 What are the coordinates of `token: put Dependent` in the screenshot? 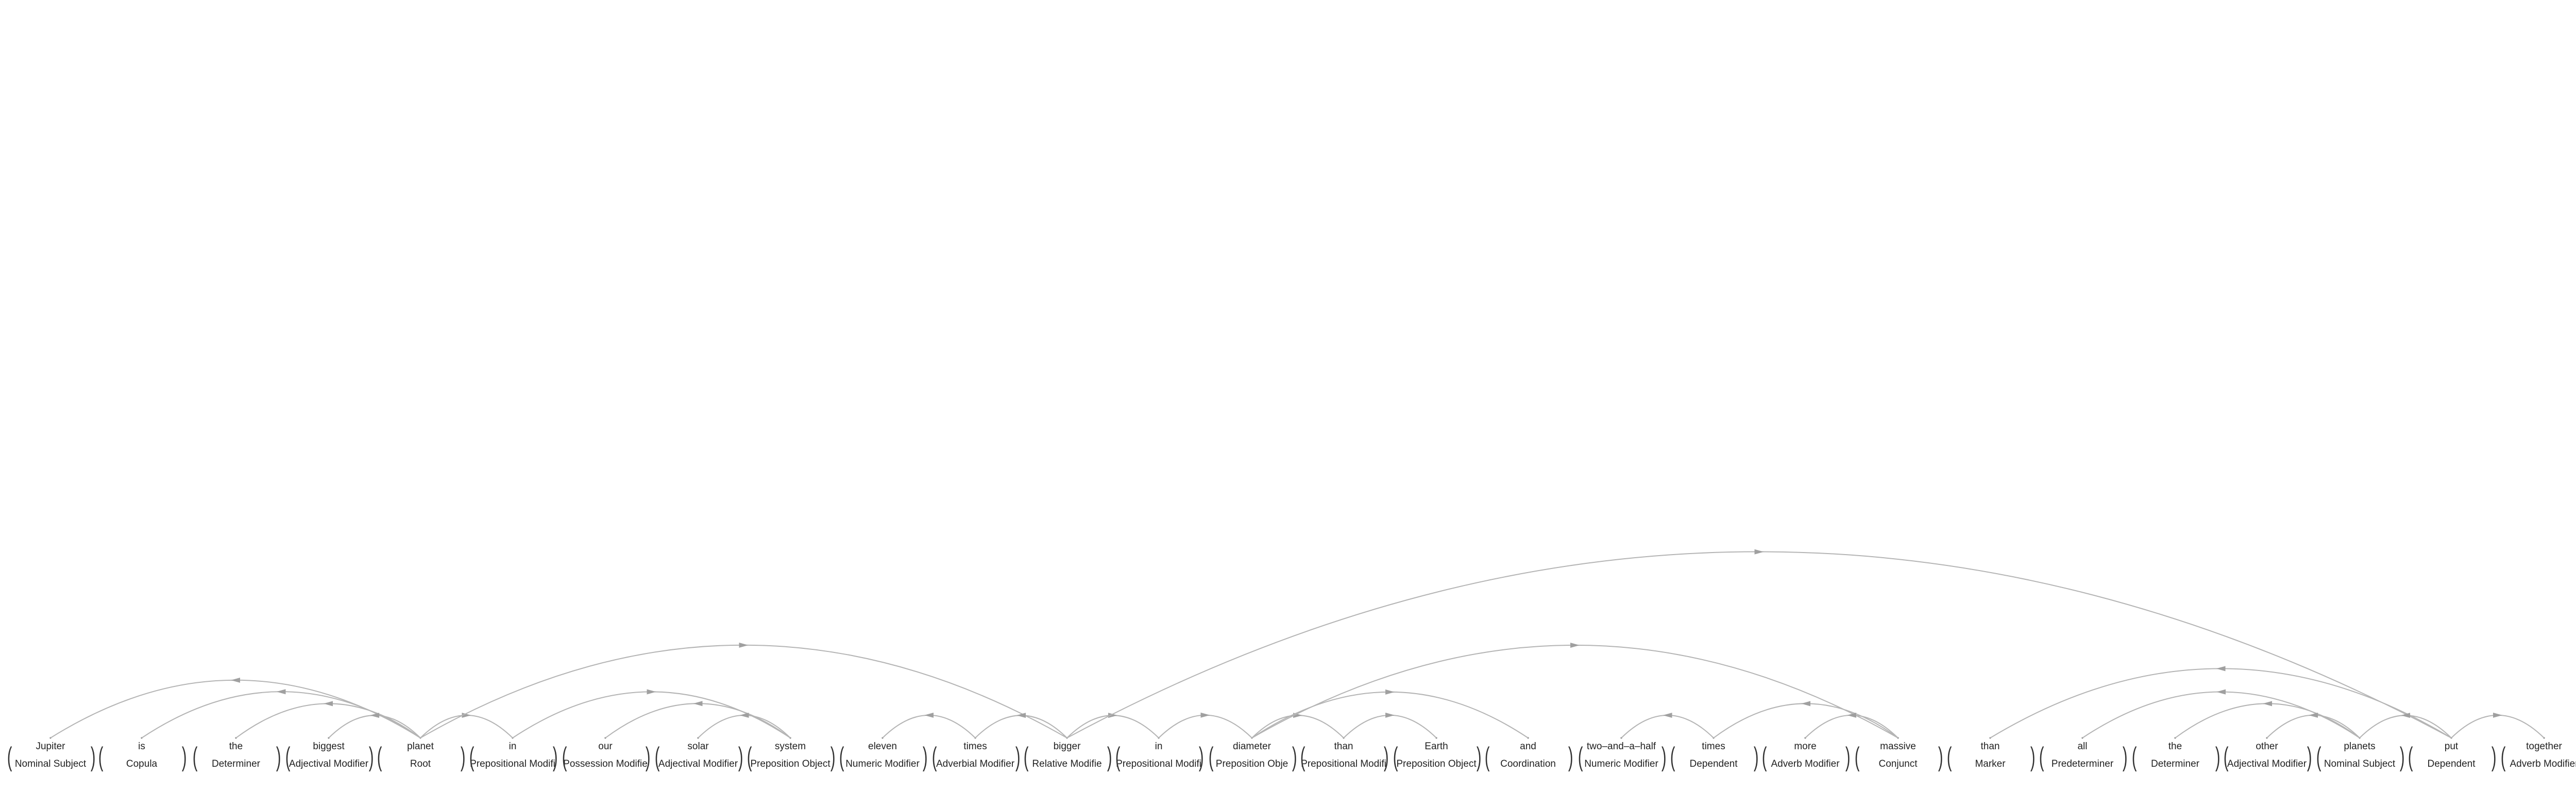 It's located at (2451, 755).